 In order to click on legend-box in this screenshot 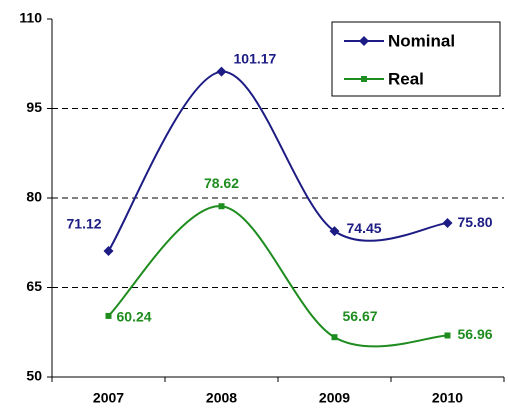, I will do `click(416, 59)`.